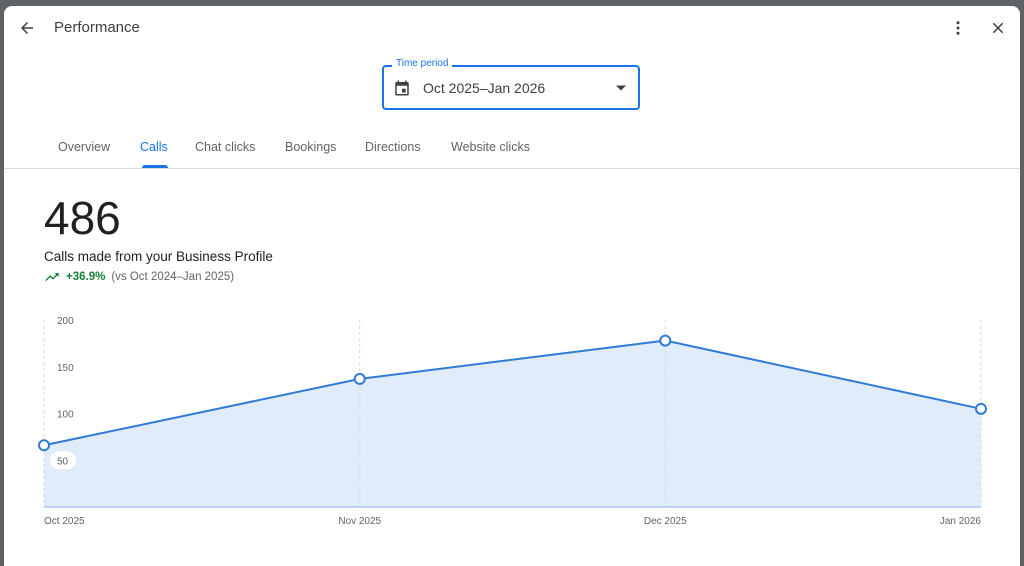 The image size is (1024, 566). I want to click on change-indicator: +36.9% (vs Oct 2024–Jan 2025), so click(139, 277).